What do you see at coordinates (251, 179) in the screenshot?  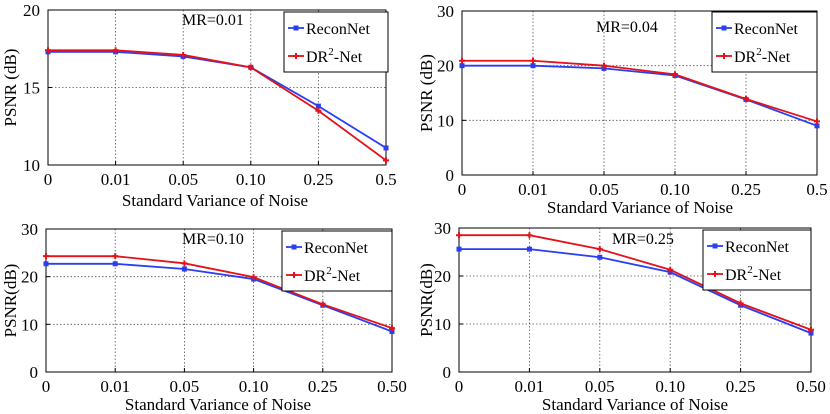 I see `x-tick-label: 0.10` at bounding box center [251, 179].